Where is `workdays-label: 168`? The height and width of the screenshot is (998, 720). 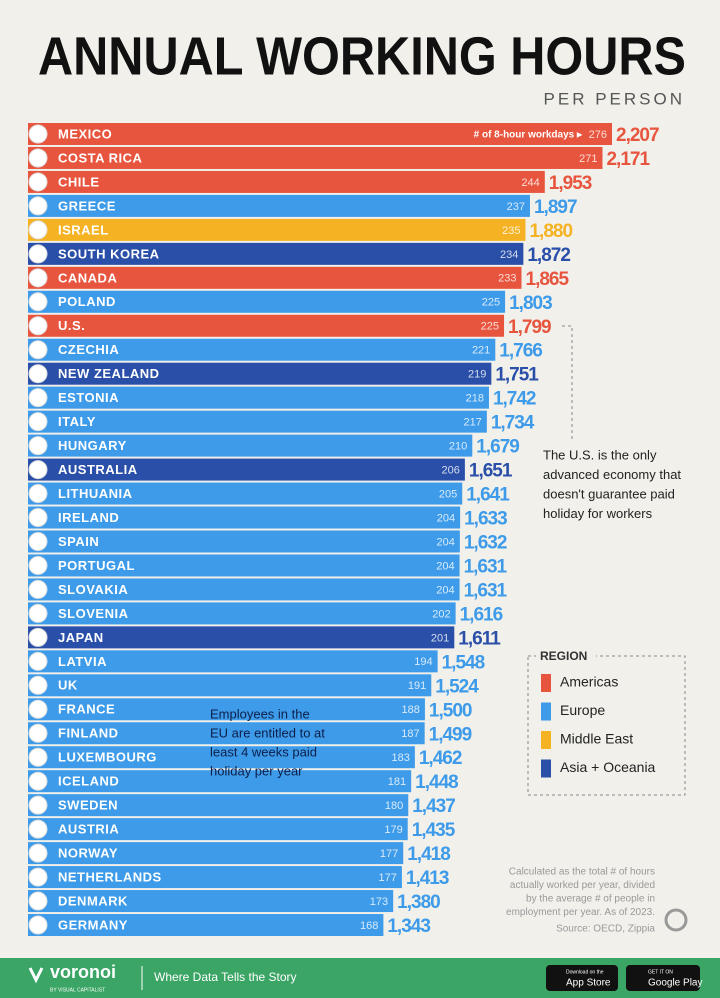 workdays-label: 168 is located at coordinates (369, 926).